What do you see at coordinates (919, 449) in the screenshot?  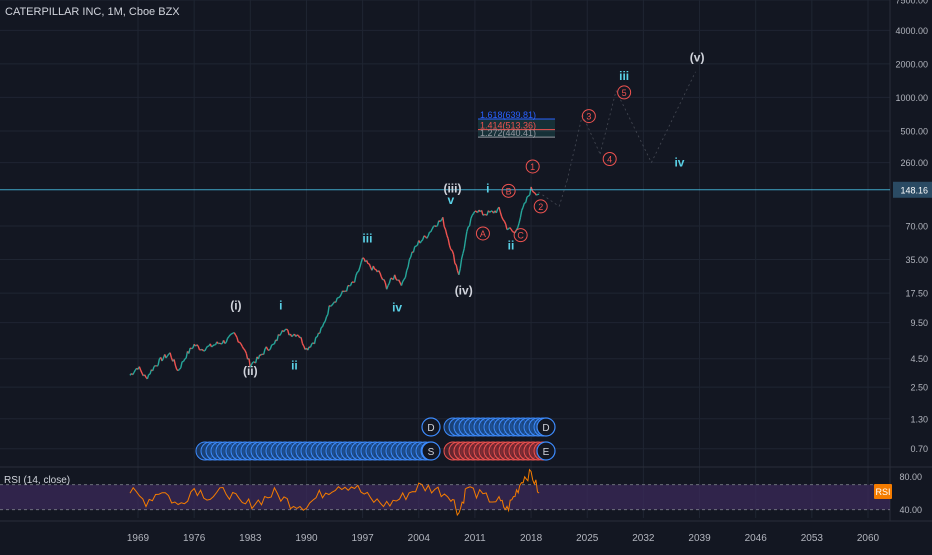 I see `price-tick-label: 0.70` at bounding box center [919, 449].